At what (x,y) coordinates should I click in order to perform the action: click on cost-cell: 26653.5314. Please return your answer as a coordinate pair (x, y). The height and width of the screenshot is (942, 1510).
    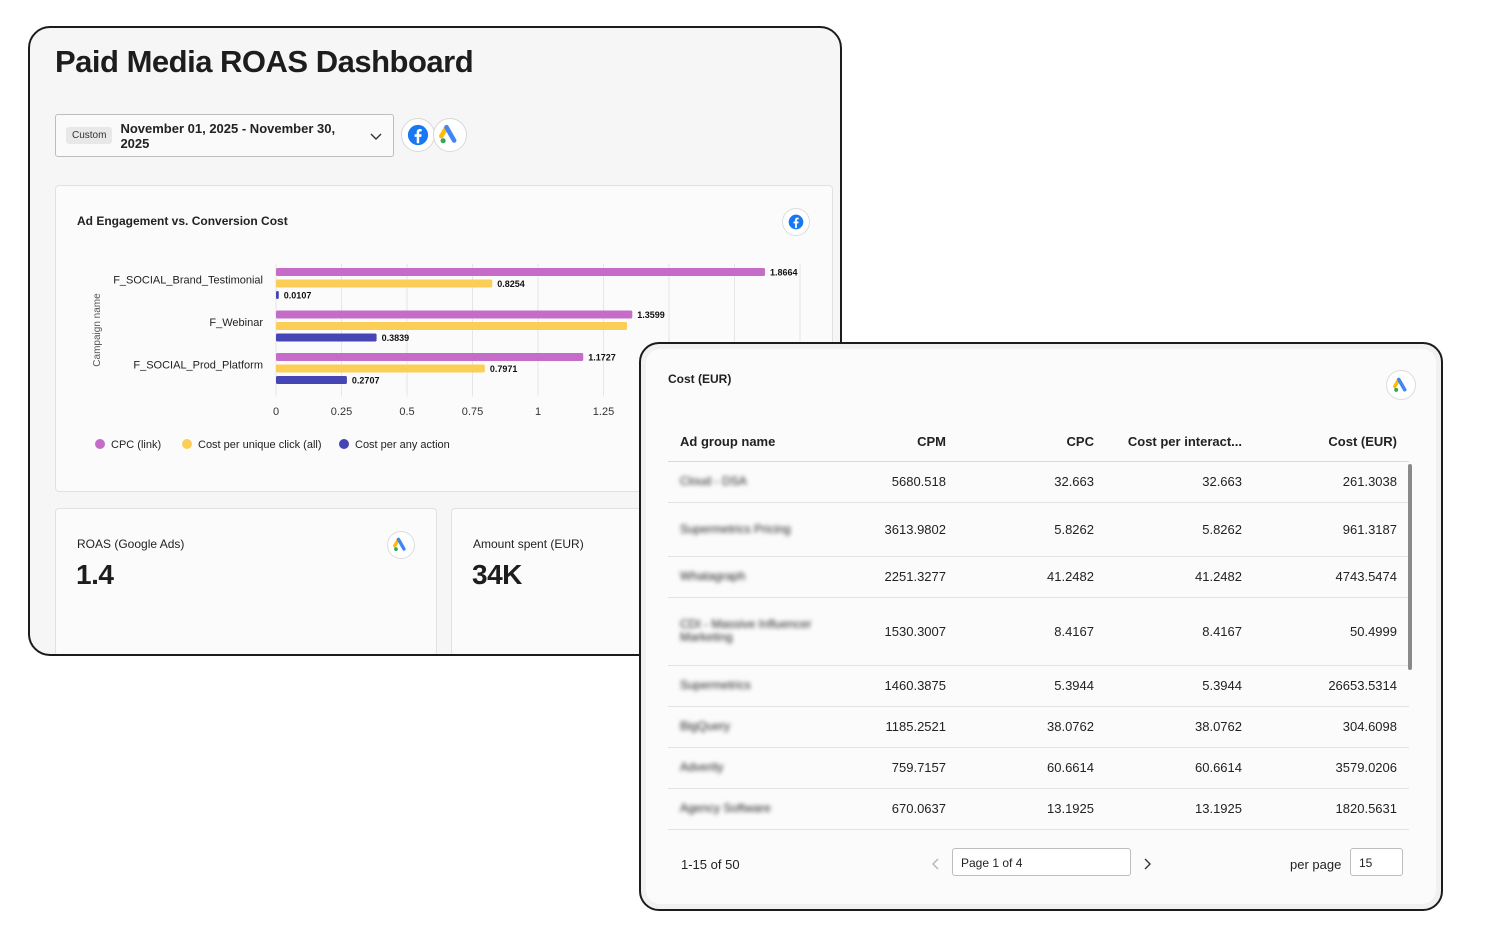
    Looking at the image, I should click on (1331, 686).